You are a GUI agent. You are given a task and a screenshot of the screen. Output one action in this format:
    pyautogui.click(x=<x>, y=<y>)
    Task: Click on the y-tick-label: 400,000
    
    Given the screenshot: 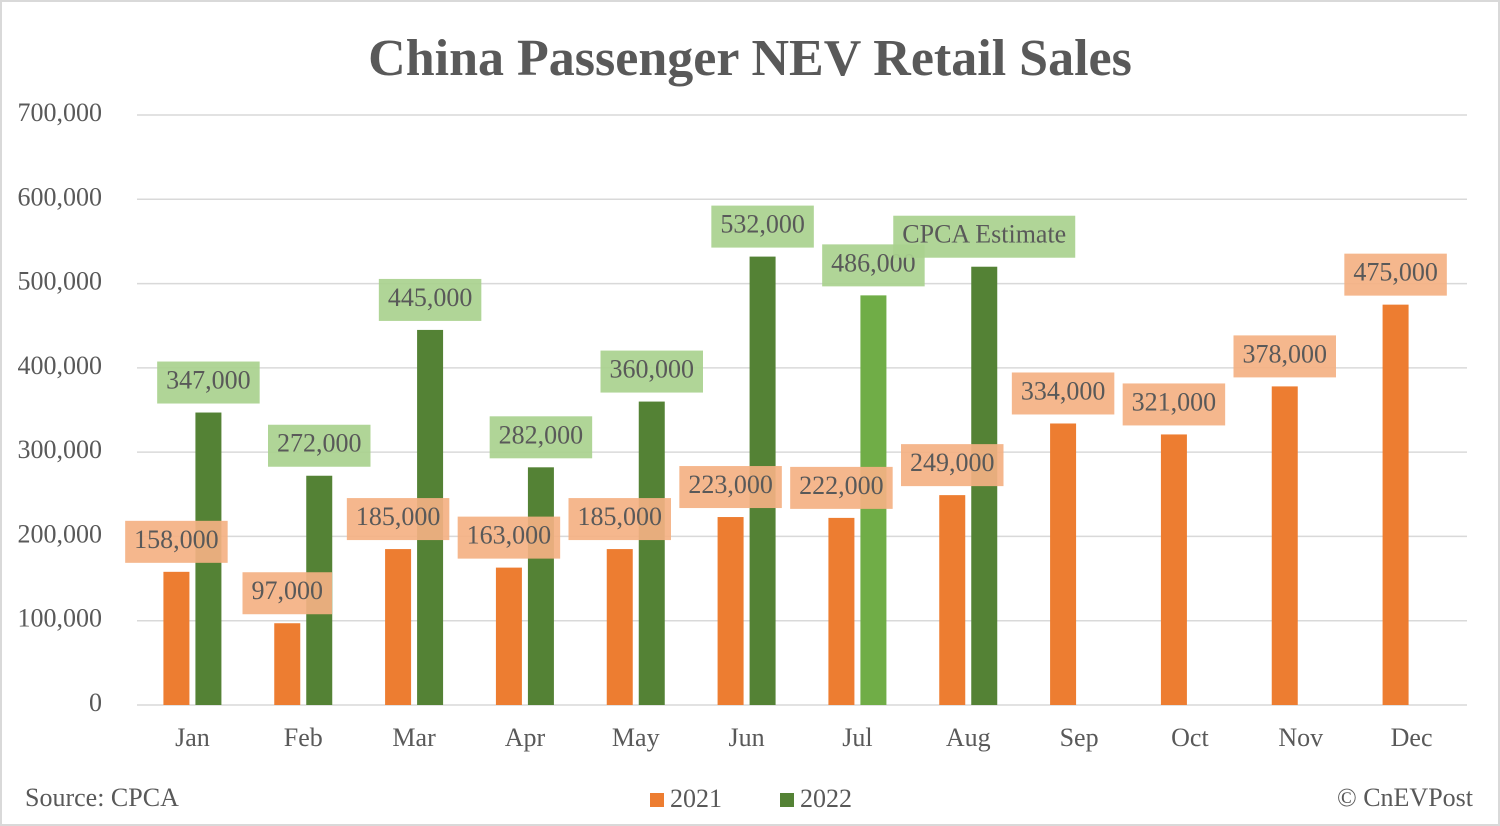 What is the action you would take?
    pyautogui.click(x=60, y=365)
    